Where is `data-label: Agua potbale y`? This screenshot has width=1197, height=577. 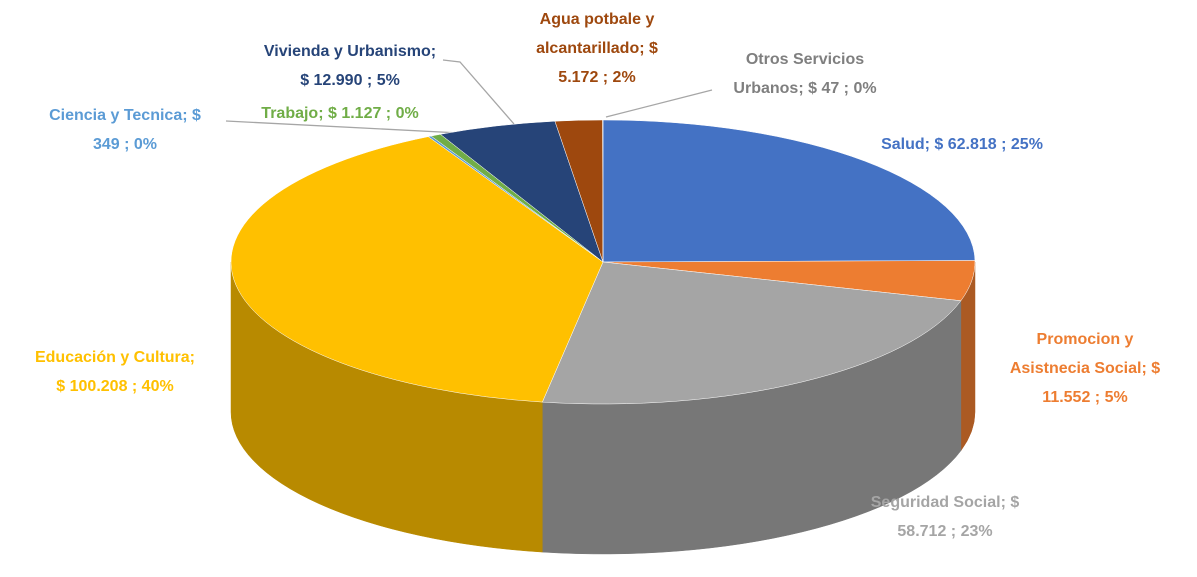 data-label: Agua potbale y is located at coordinates (597, 19).